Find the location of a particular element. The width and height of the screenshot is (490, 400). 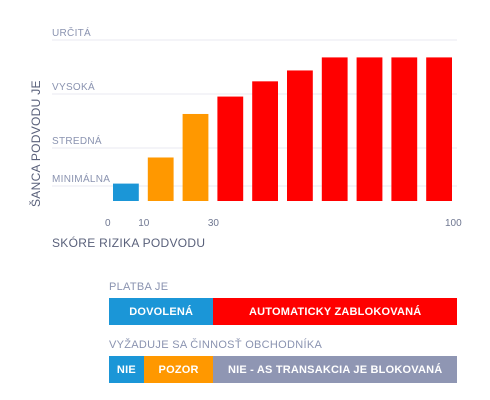

x-tick-label: 30 is located at coordinates (214, 223).